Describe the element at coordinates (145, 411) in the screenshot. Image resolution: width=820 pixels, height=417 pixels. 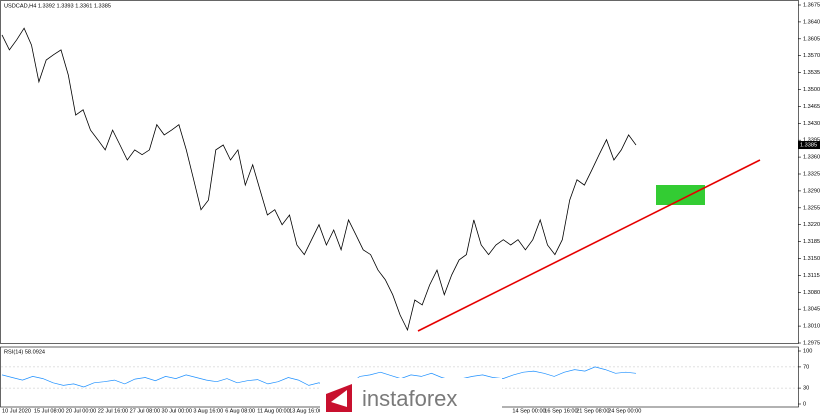
I see `x-tick-label: 27 Jul 08:00` at that location.